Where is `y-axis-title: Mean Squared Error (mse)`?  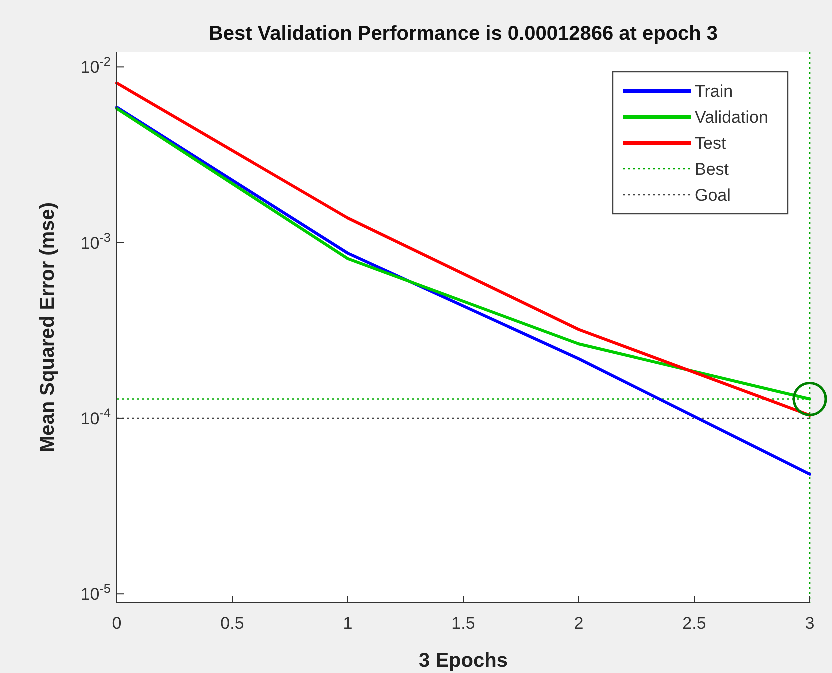 y-axis-title: Mean Squared Error (mse) is located at coordinates (48, 327).